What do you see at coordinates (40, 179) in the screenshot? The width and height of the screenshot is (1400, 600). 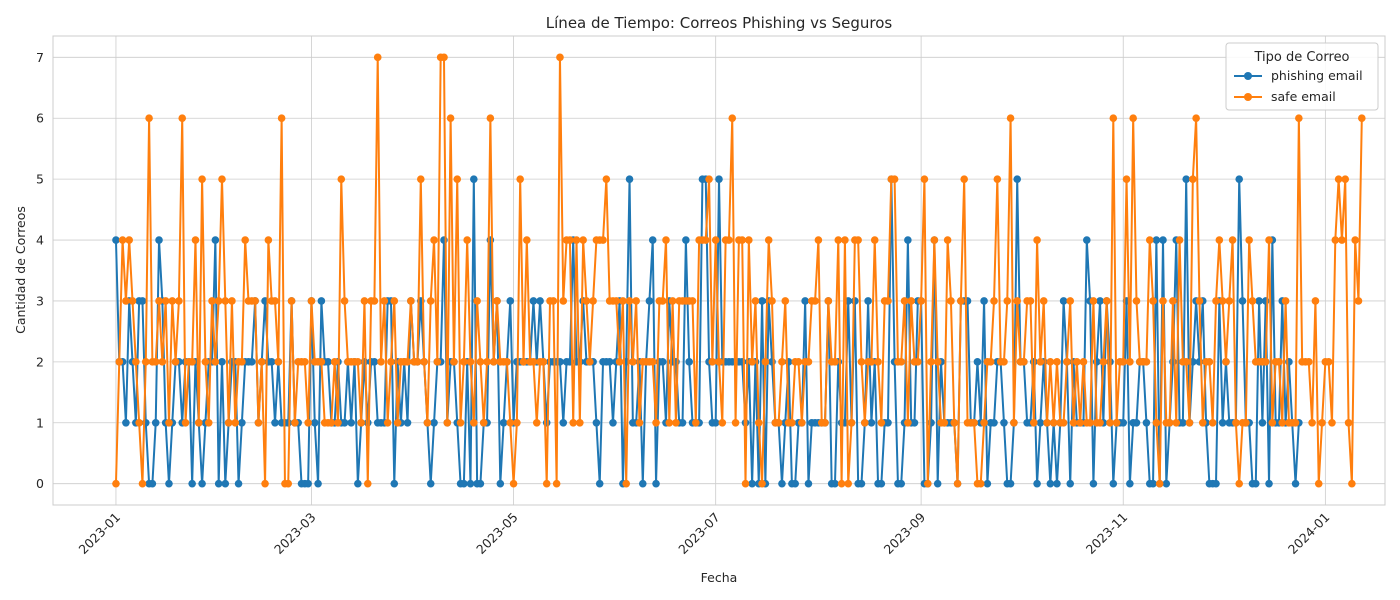 I see `y-tick-label: 5` at bounding box center [40, 179].